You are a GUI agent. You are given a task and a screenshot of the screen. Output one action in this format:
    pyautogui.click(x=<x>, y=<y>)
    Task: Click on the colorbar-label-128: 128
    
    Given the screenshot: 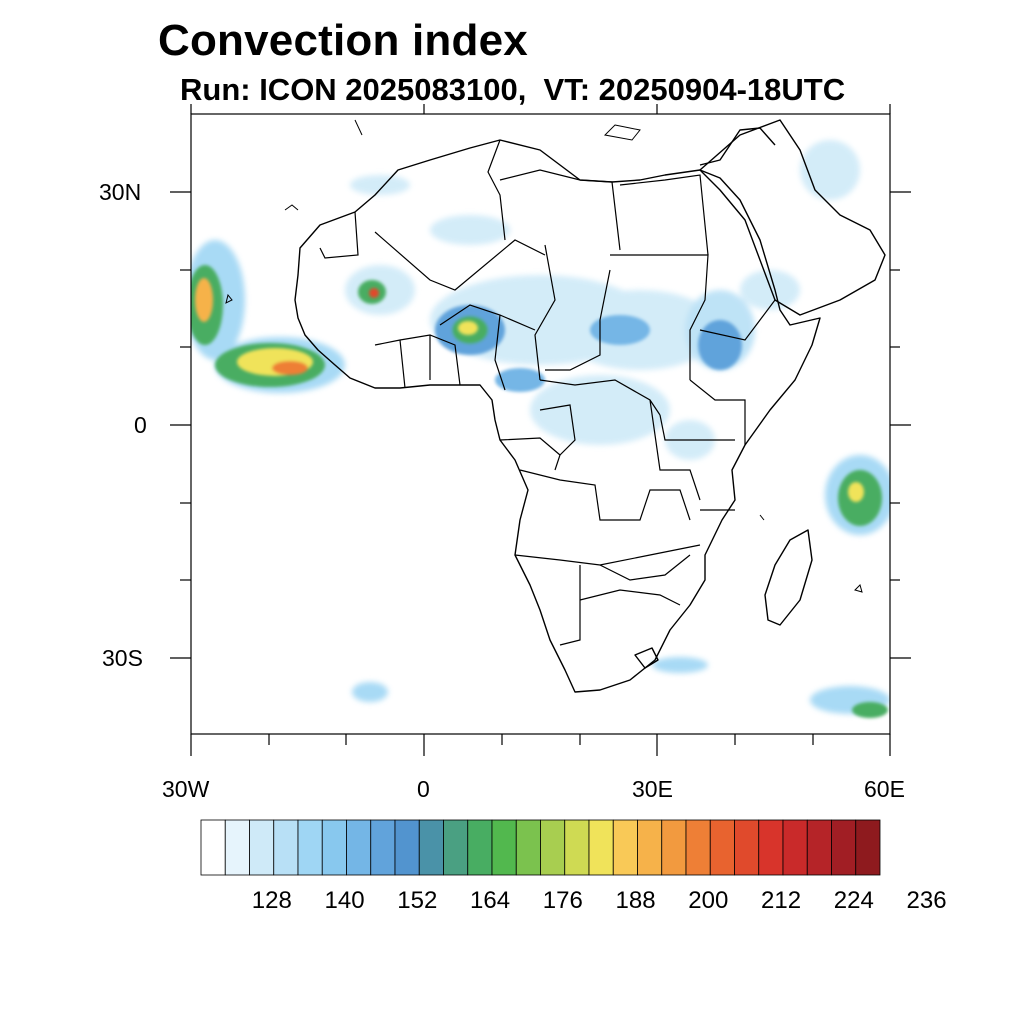 What is the action you would take?
    pyautogui.click(x=271, y=900)
    